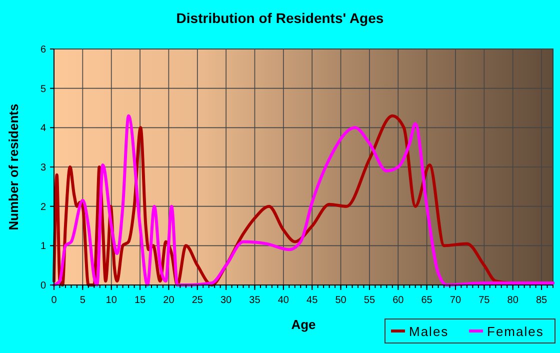 The width and height of the screenshot is (560, 353). Describe the element at coordinates (43, 207) in the screenshot. I see `y-tick-label: 2` at that location.